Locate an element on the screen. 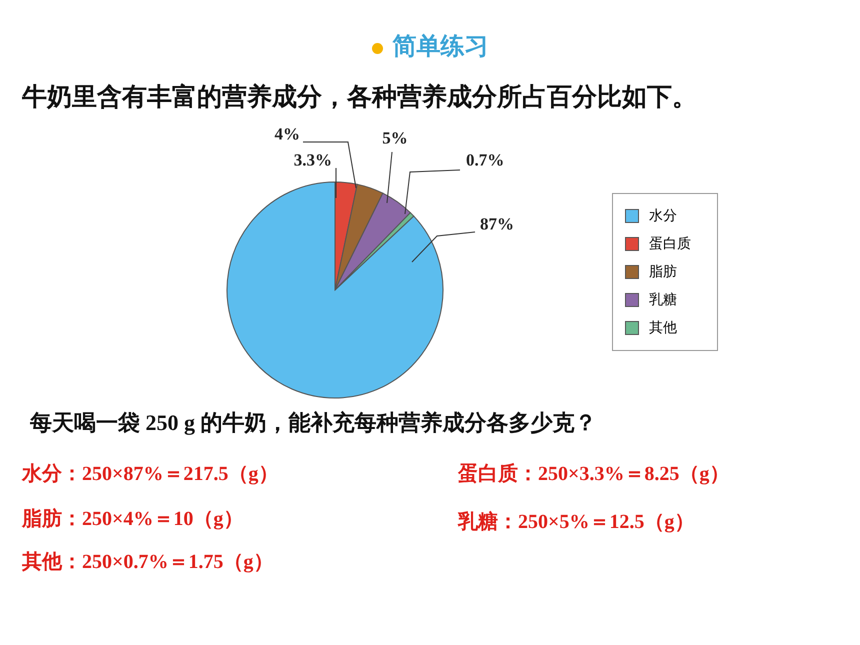 Image resolution: width=860 pixels, height=645 pixels. legend-label: 蛋白质 is located at coordinates (670, 244).